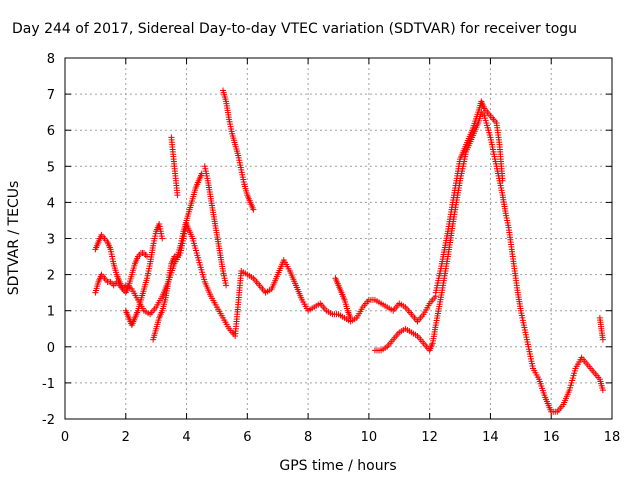 The width and height of the screenshot is (640, 480). Describe the element at coordinates (308, 437) in the screenshot. I see `x-tick-label: 8` at that location.